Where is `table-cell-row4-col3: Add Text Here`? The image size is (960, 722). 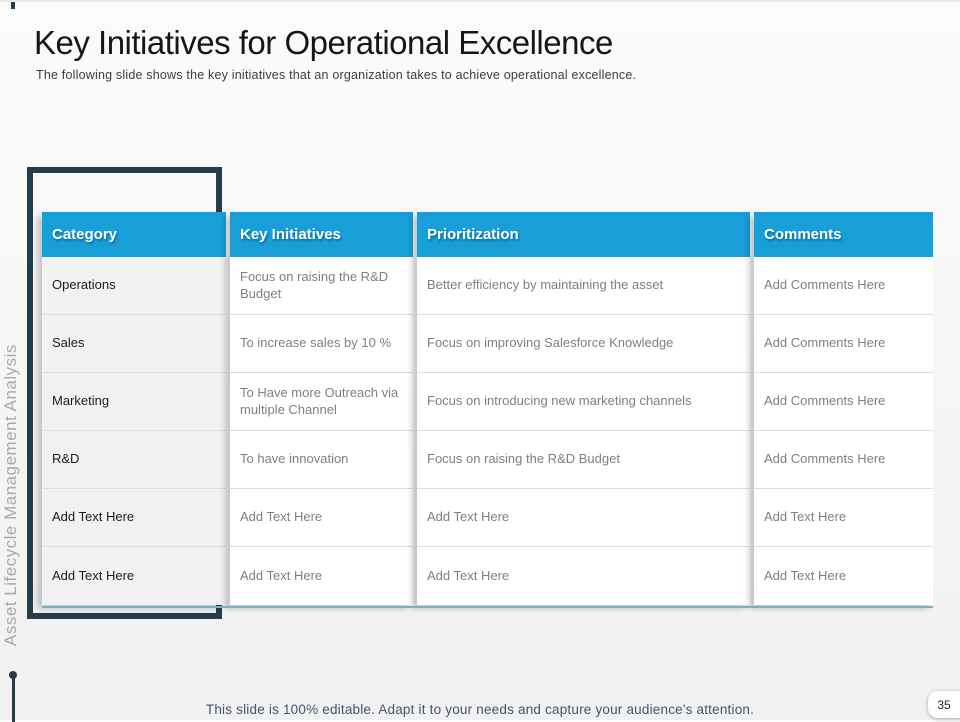 table-cell-row4-col3: Add Text Here is located at coordinates (843, 518).